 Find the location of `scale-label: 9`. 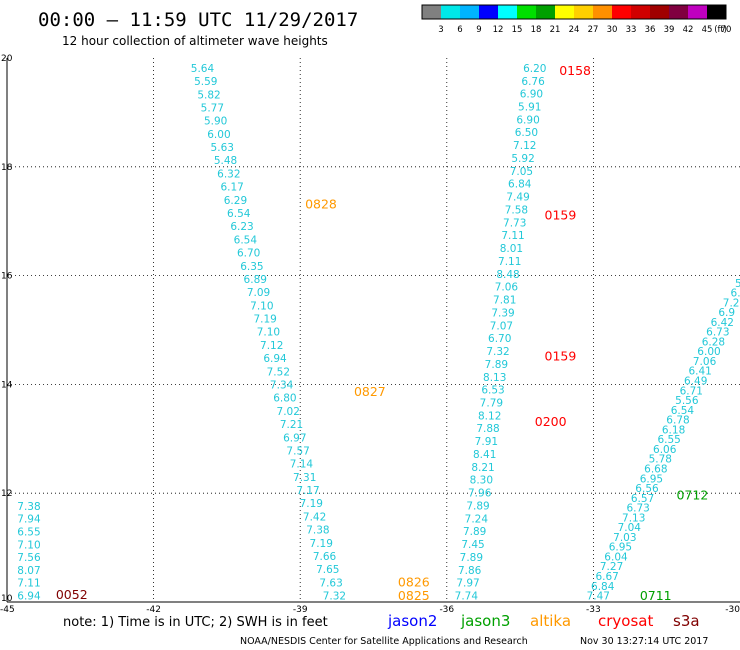

scale-label: 9 is located at coordinates (478, 30).